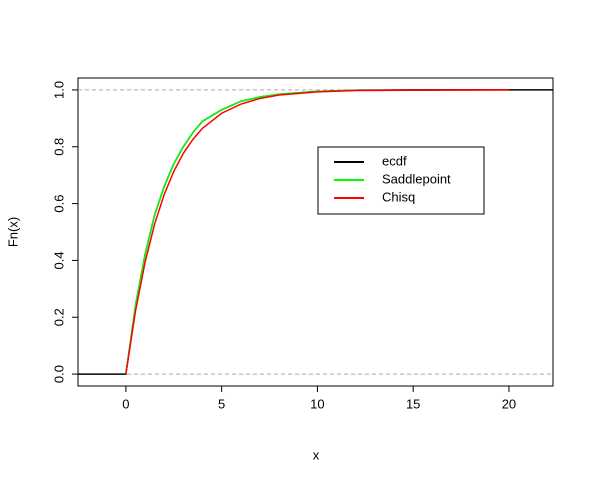  What do you see at coordinates (58, 147) in the screenshot?
I see `y-tick-label: 0.8` at bounding box center [58, 147].